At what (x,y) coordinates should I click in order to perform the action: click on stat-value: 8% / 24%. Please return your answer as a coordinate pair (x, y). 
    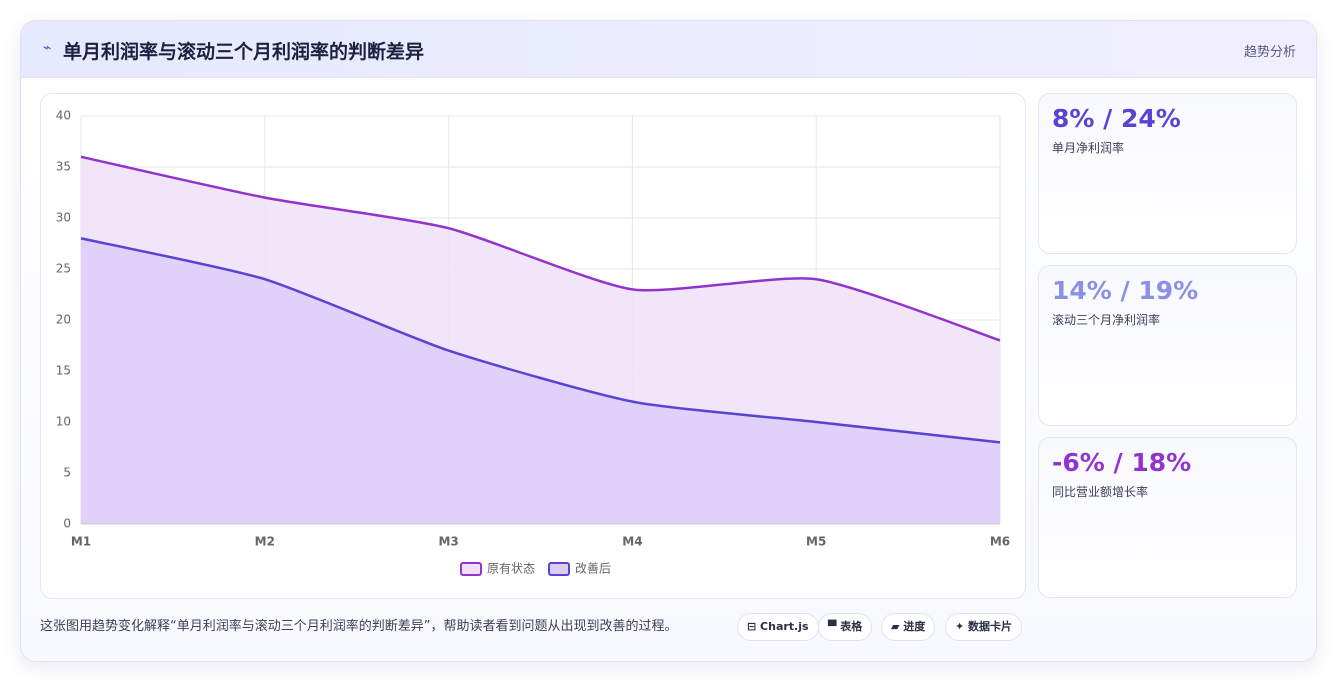
    Looking at the image, I should click on (1116, 118).